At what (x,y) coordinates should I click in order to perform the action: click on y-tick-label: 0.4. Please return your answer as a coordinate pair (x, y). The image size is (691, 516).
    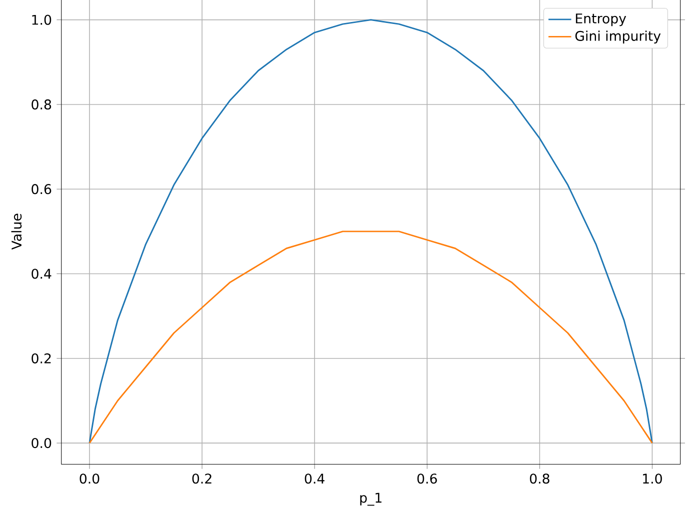
    Looking at the image, I should click on (42, 273).